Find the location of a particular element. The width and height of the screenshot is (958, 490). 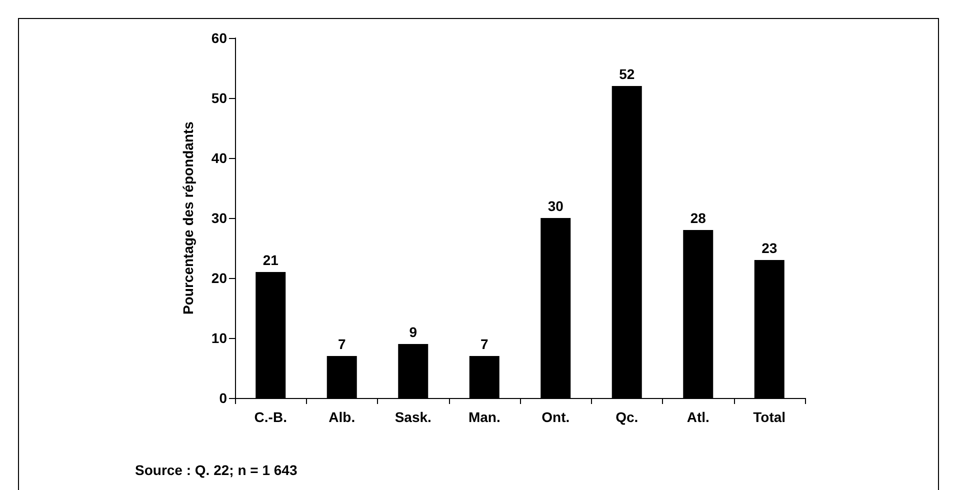

y-tick-label: 60 is located at coordinates (219, 38).